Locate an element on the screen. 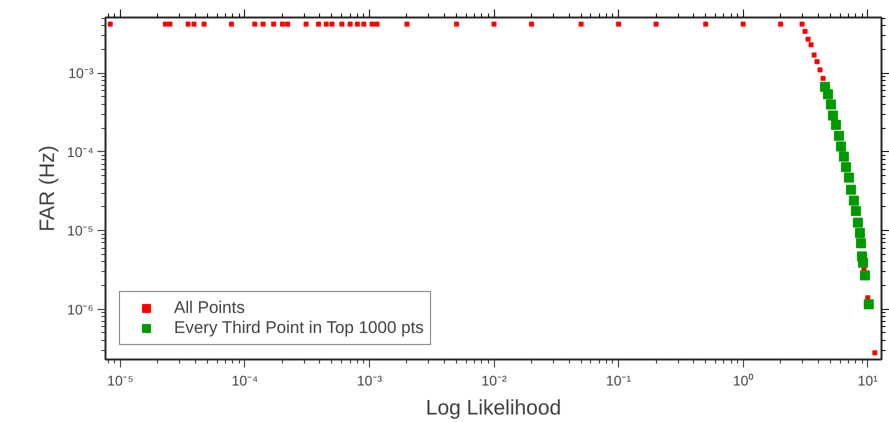  x-tick-label: 10⁻⁴ is located at coordinates (245, 380).